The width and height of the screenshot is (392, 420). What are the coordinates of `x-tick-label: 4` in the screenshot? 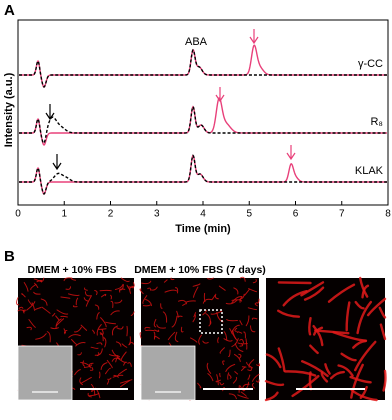 It's located at (203, 214).